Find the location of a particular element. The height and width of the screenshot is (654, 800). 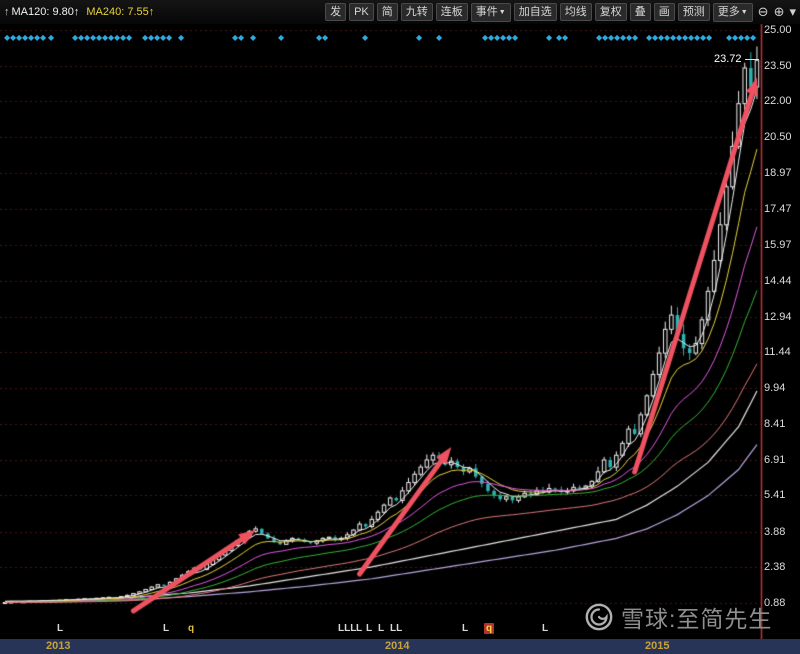

price-tick-label: 15.97 is located at coordinates (778, 244).